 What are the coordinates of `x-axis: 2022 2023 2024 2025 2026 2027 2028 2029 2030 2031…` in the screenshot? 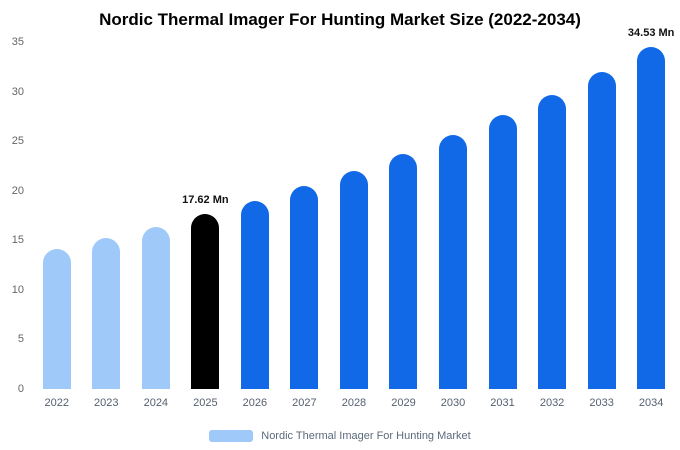 It's located at (354, 403).